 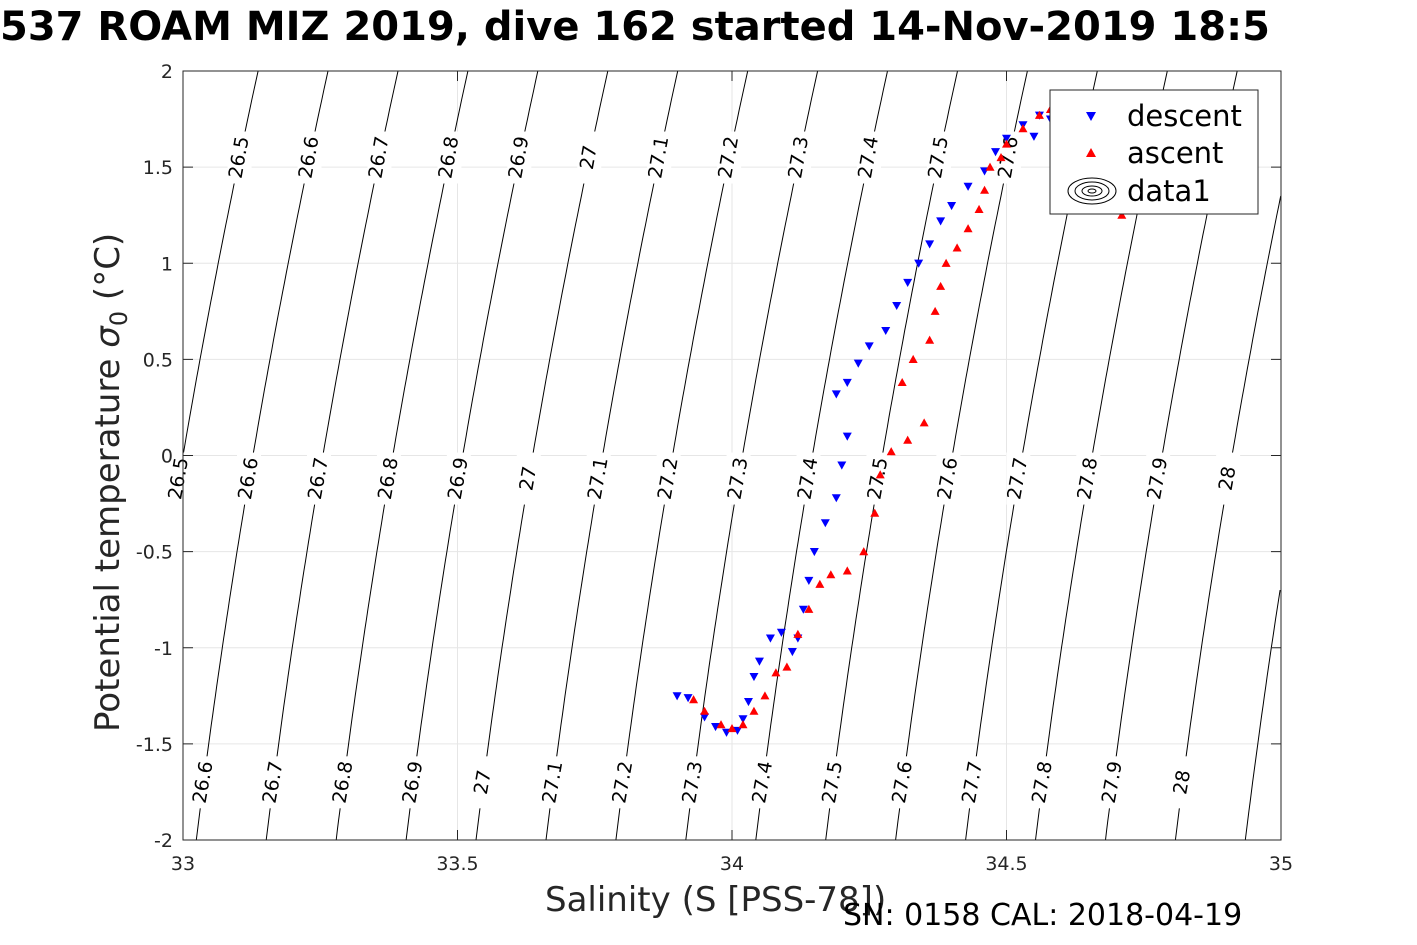 What do you see at coordinates (158, 168) in the screenshot?
I see `y-tick-label: 1.5` at bounding box center [158, 168].